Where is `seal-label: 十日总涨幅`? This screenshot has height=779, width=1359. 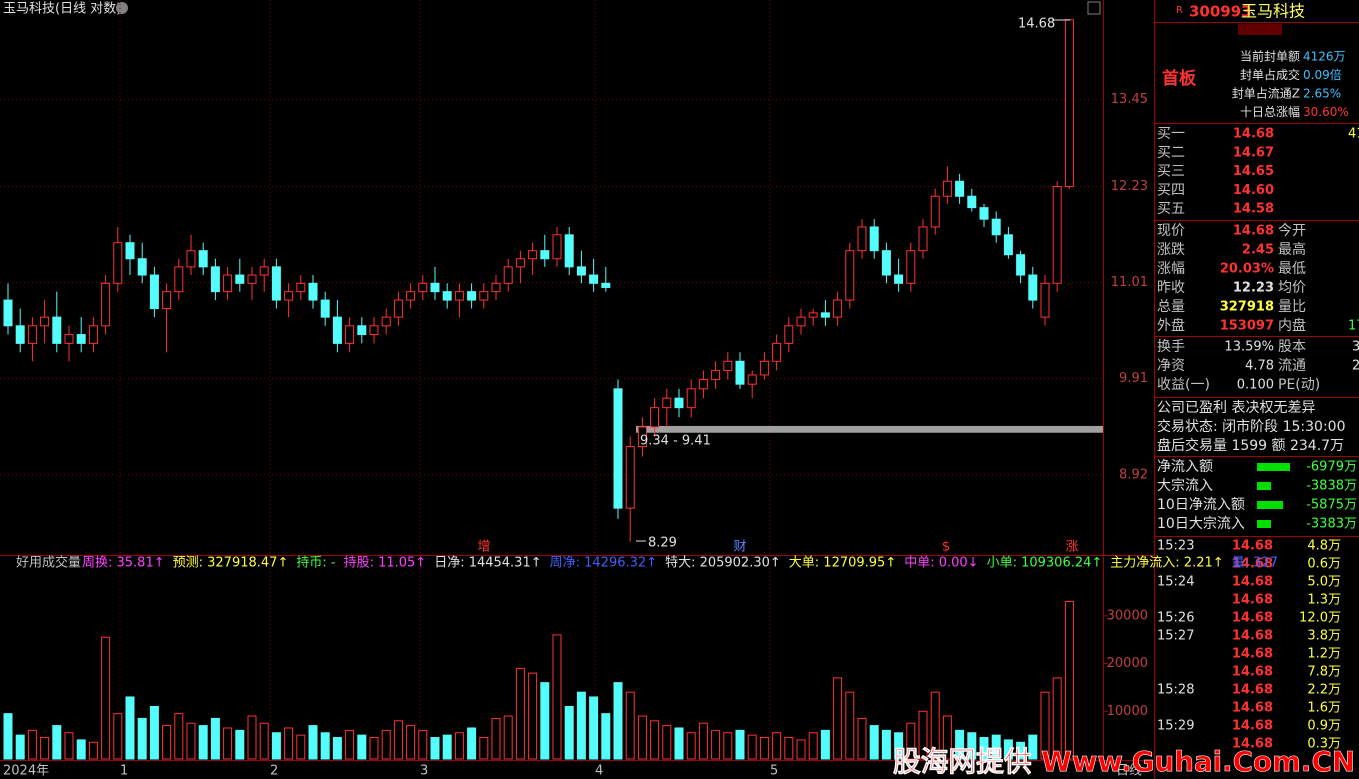 seal-label: 十日总涨幅 is located at coordinates (1270, 111).